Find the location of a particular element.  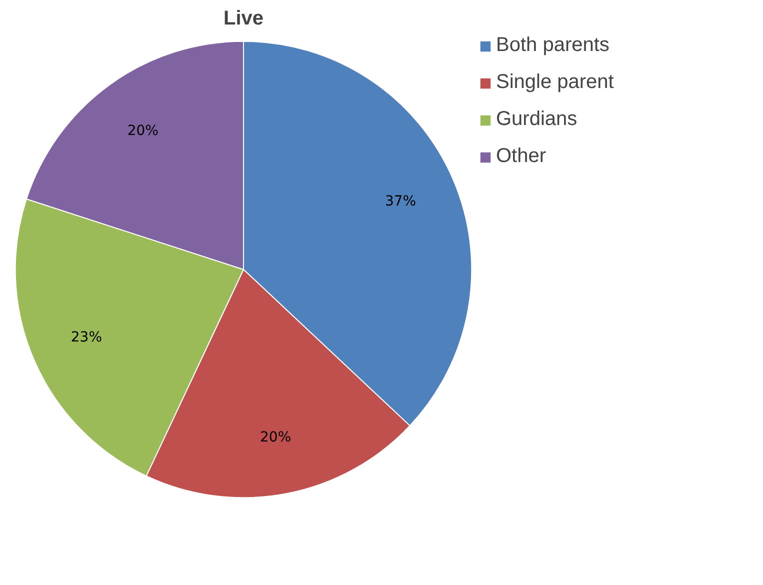

legend-label: Single parent is located at coordinates (555, 82).